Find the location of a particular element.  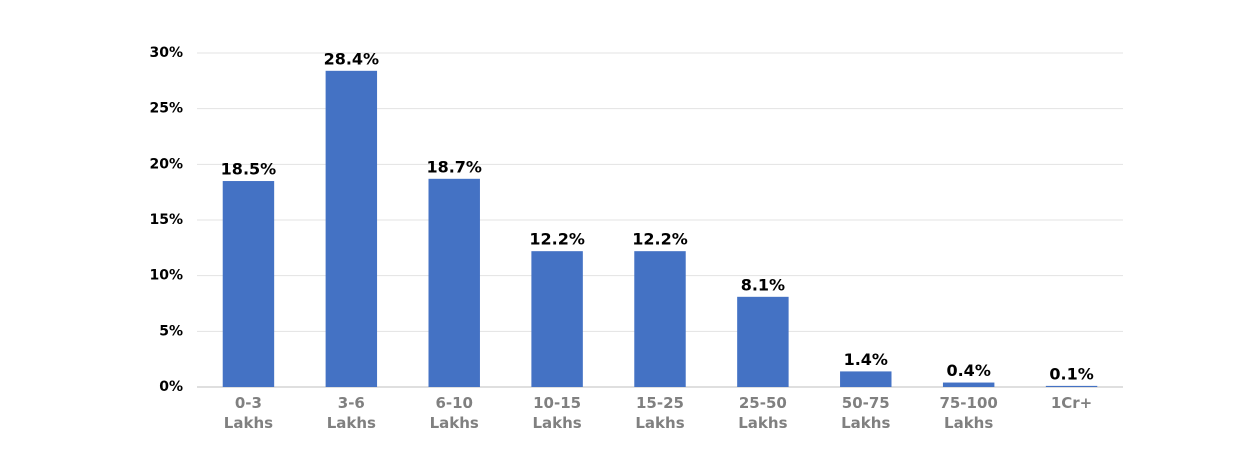

x-tick-label: 3-6 Lakhs is located at coordinates (351, 413).